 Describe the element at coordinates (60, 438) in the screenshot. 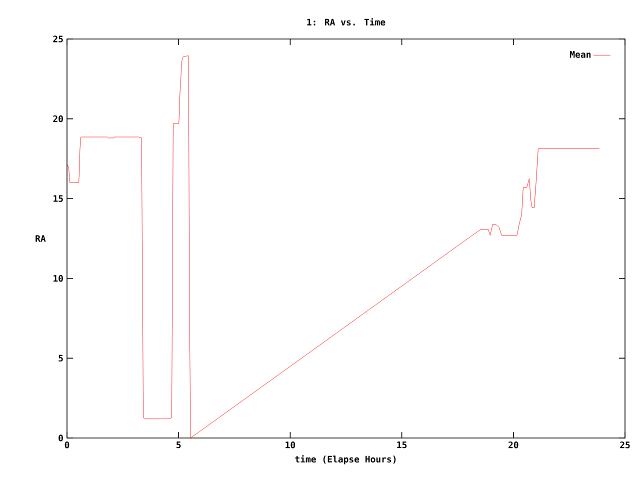

I see `y-tick-label: 0` at that location.